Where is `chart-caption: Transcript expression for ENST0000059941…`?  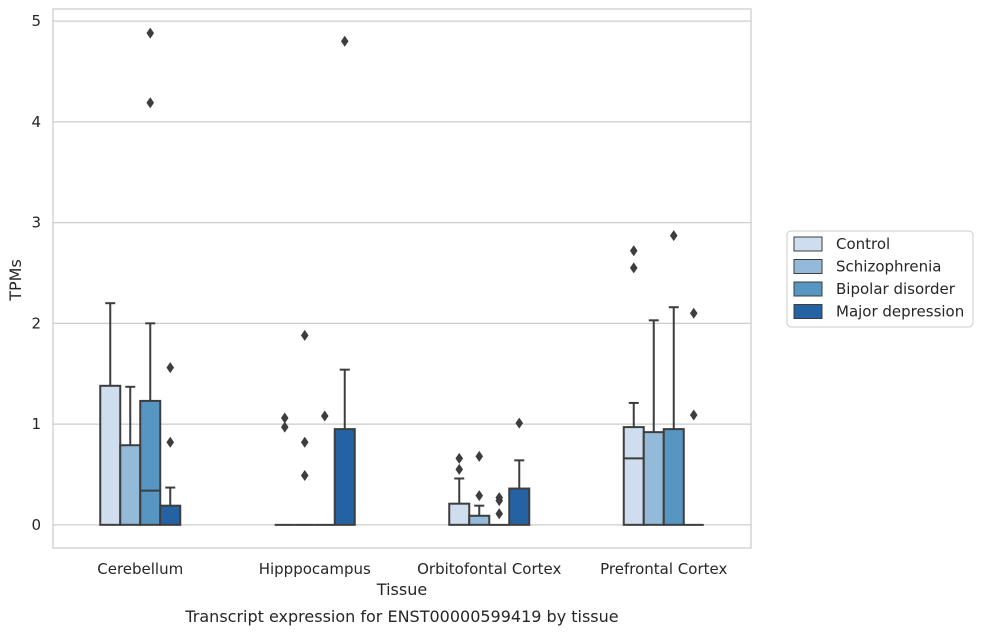 chart-caption: Transcript expression for ENST0000059941… is located at coordinates (401, 616).